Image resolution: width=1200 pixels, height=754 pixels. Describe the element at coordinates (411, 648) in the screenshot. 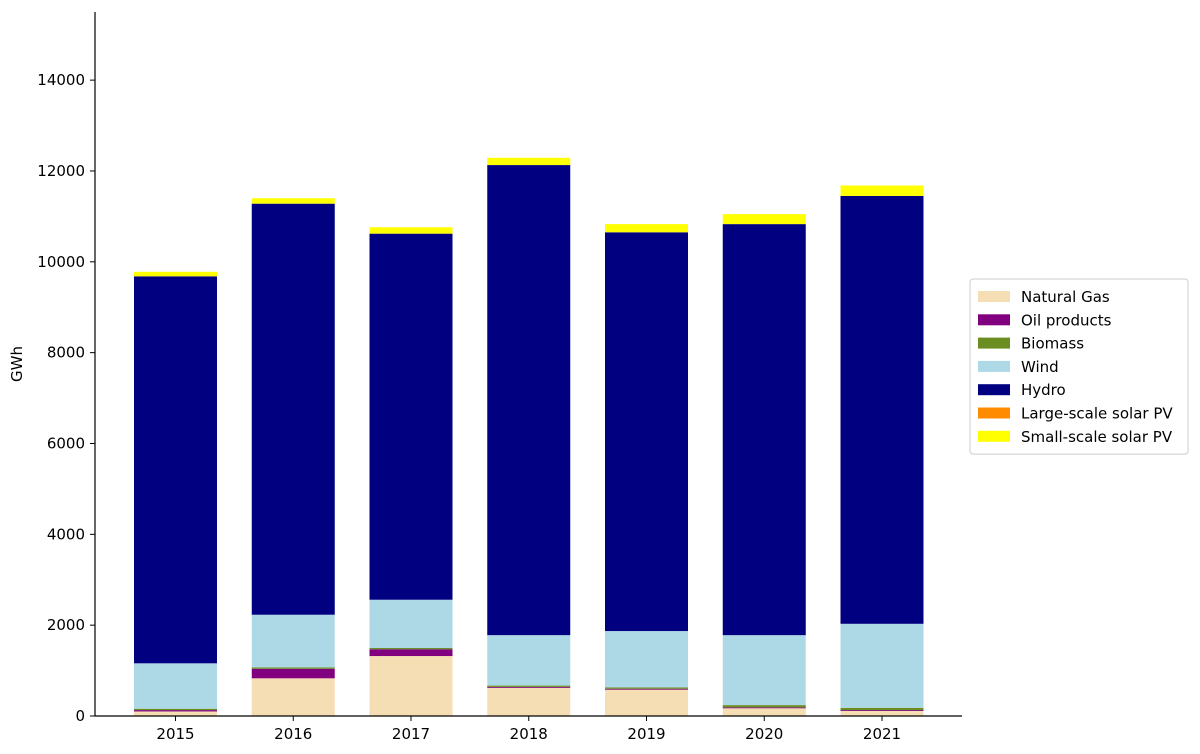

I see `bar-biomass-2017` at that location.